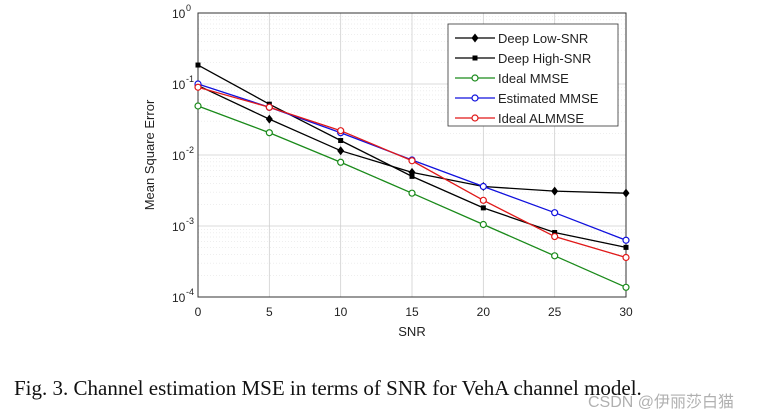  What do you see at coordinates (190, 150) in the screenshot?
I see `y-tick-exponent: -2` at bounding box center [190, 150].